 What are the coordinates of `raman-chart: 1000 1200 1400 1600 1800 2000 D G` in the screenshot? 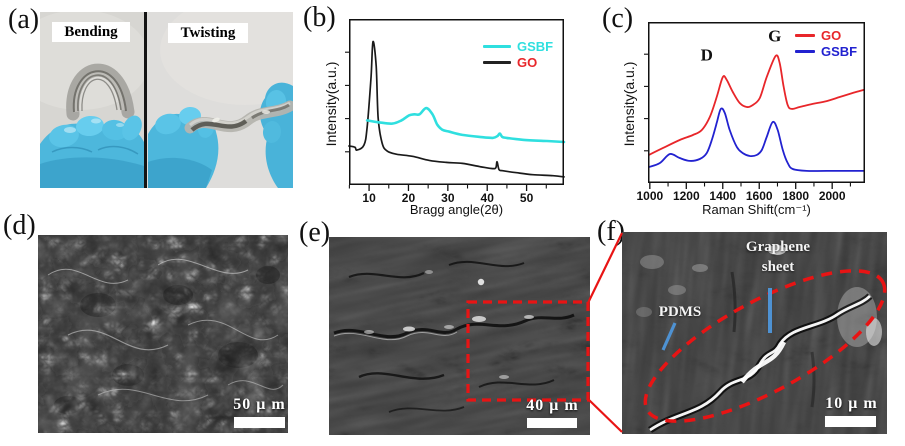 It's located at (750, 112).